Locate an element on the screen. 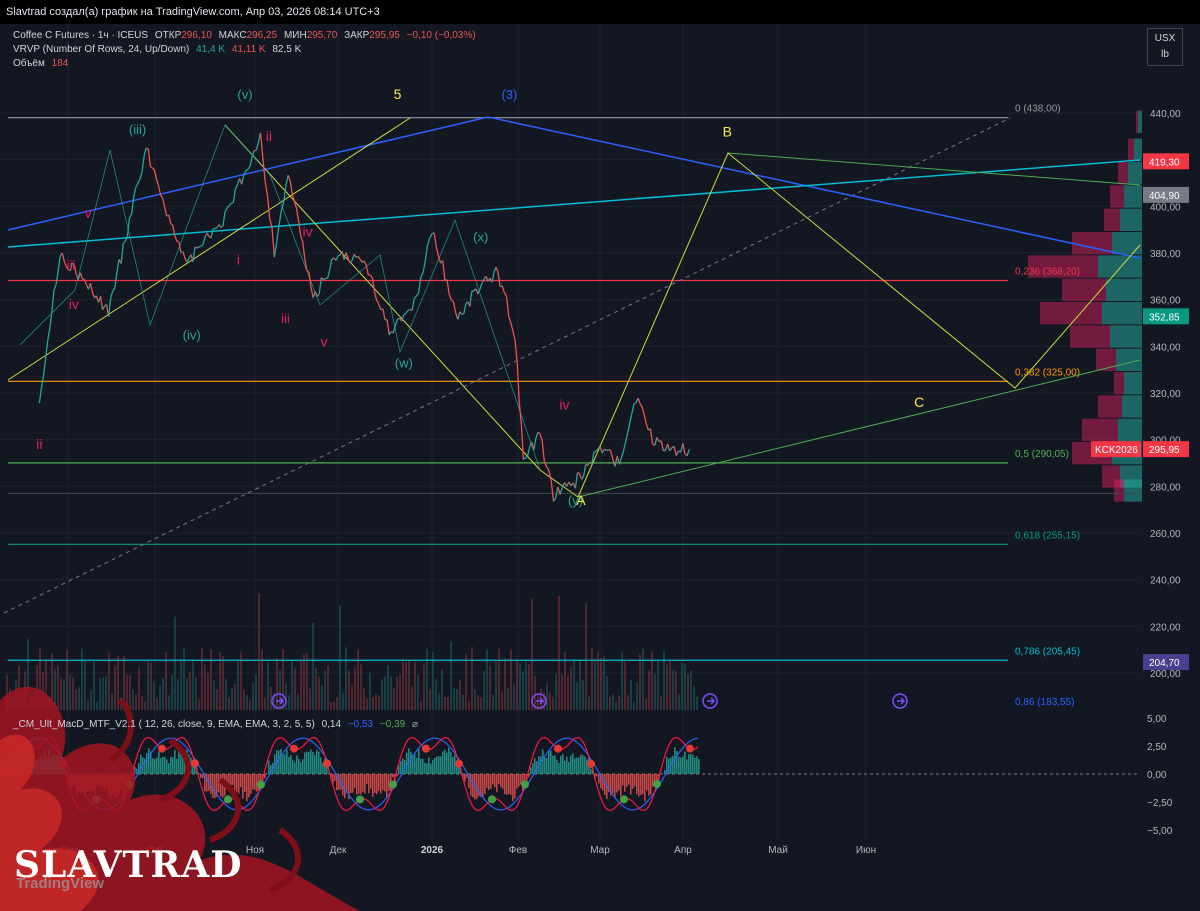 This screenshot has height=911, width=1200. wave-label: iii is located at coordinates (285, 318).